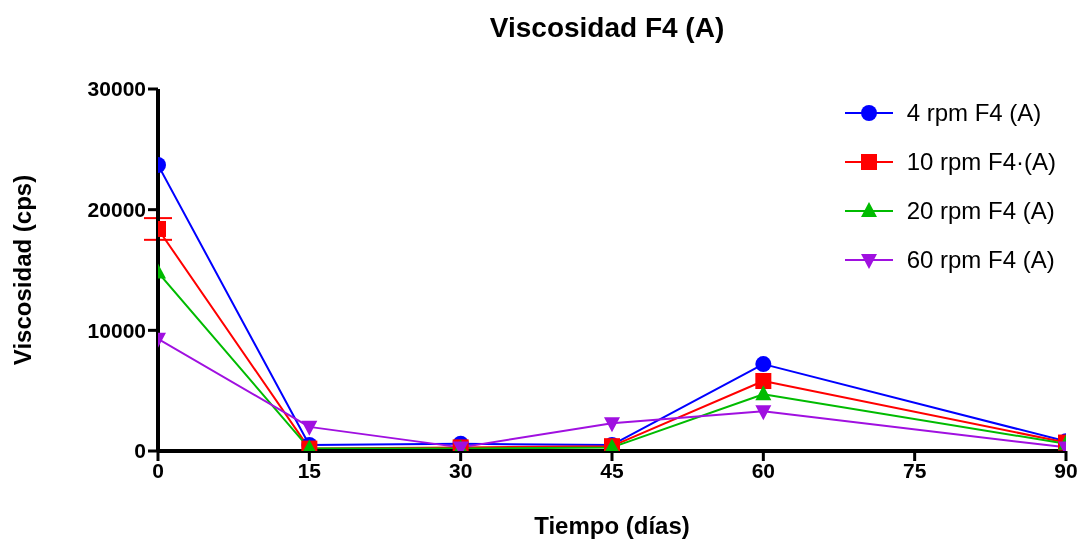 Image resolution: width=1086 pixels, height=554 pixels. Describe the element at coordinates (763, 470) in the screenshot. I see `x-tick-label: 60` at that location.